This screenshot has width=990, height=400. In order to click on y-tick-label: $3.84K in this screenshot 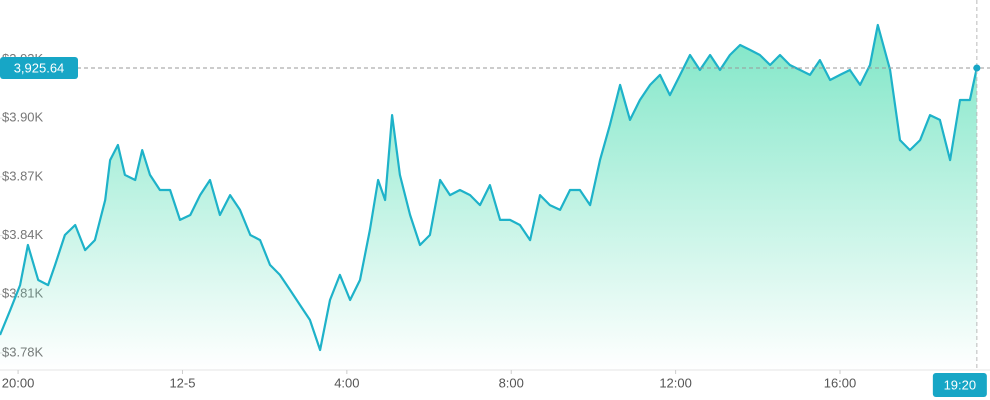, I will do `click(23, 234)`.